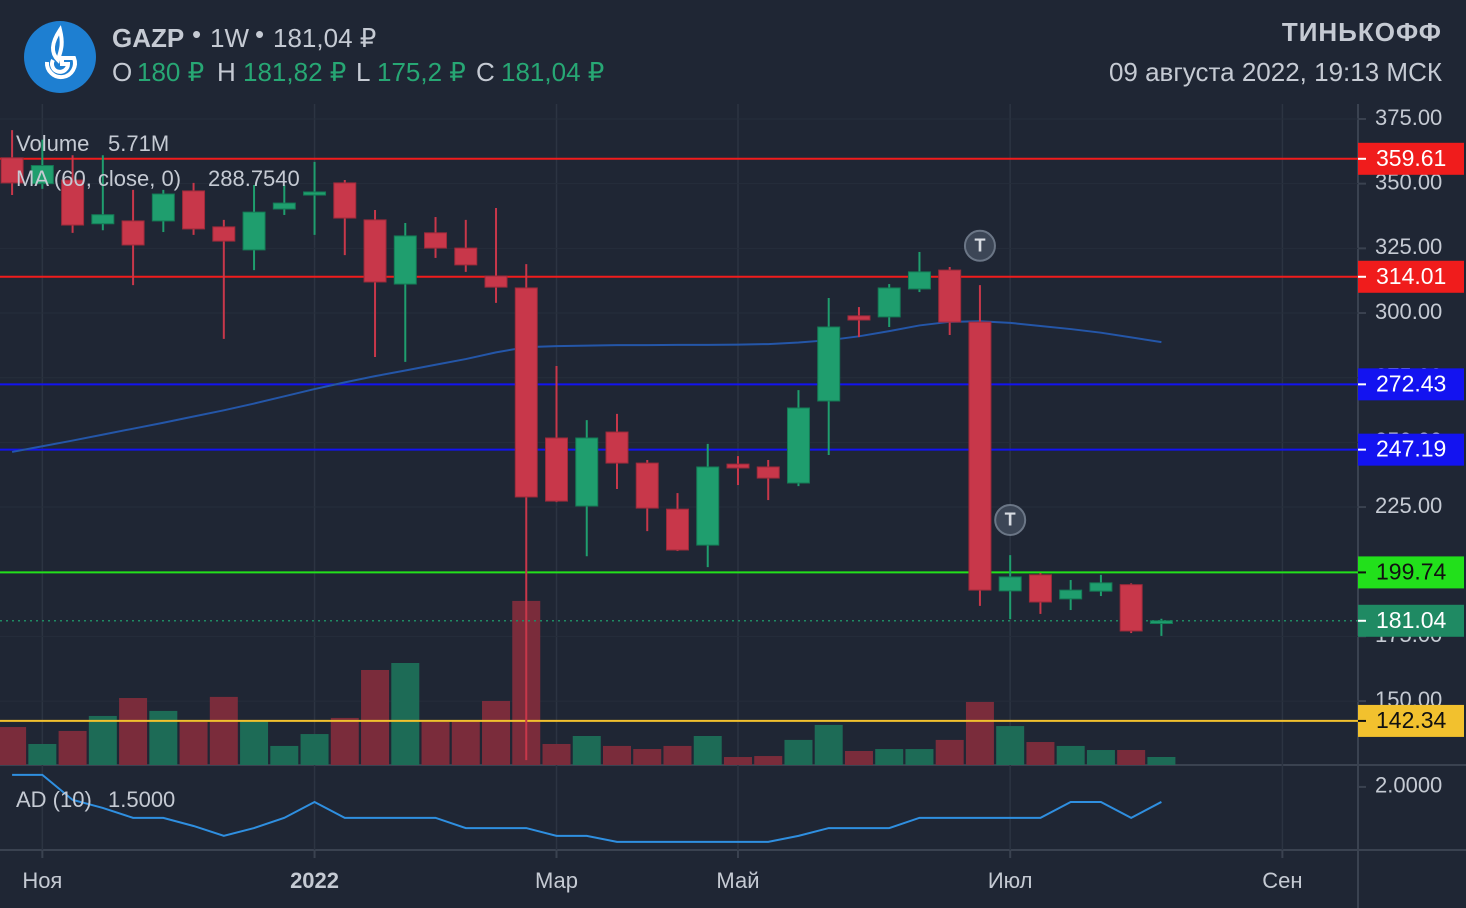 The height and width of the screenshot is (908, 1466). I want to click on low-value: 175,2 ₽, so click(421, 72).